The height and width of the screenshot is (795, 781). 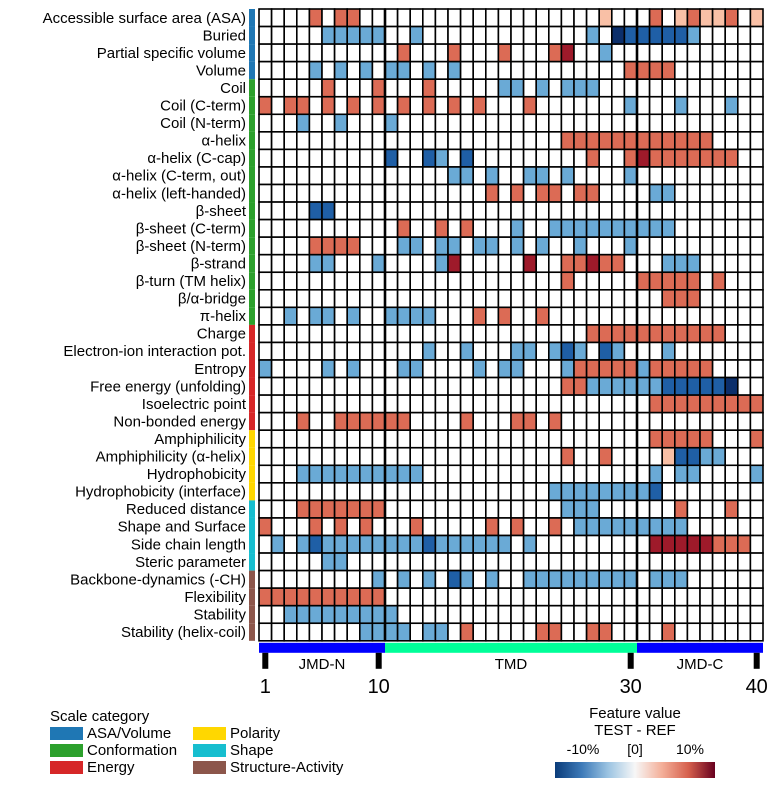 What do you see at coordinates (144, 18) in the screenshot?
I see `row-label: Accessible surface area (ASA)` at bounding box center [144, 18].